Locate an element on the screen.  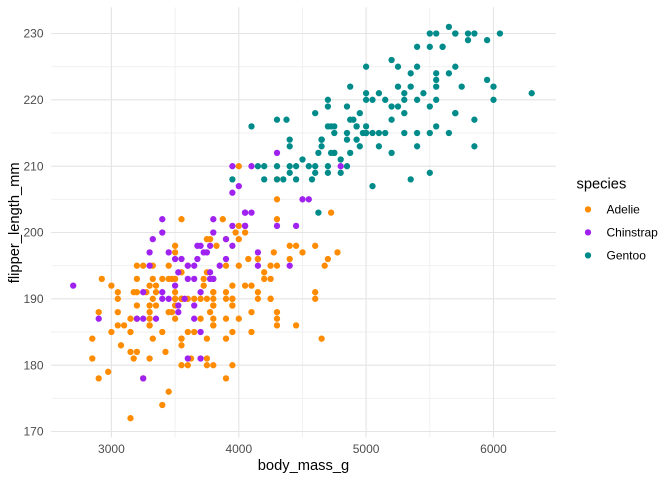
svg-text: flipper_length_mm is located at coordinates (15, 222).